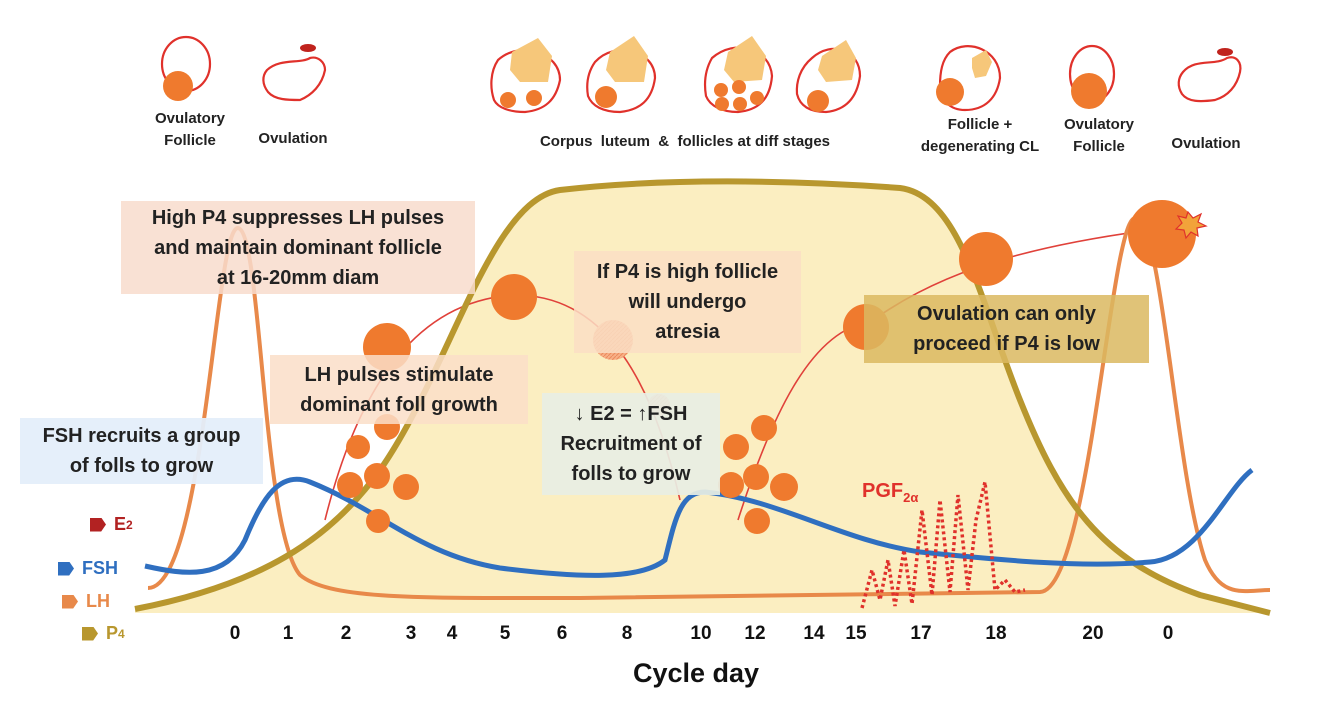 The height and width of the screenshot is (702, 1334). I want to click on day-tick: 1, so click(288, 633).